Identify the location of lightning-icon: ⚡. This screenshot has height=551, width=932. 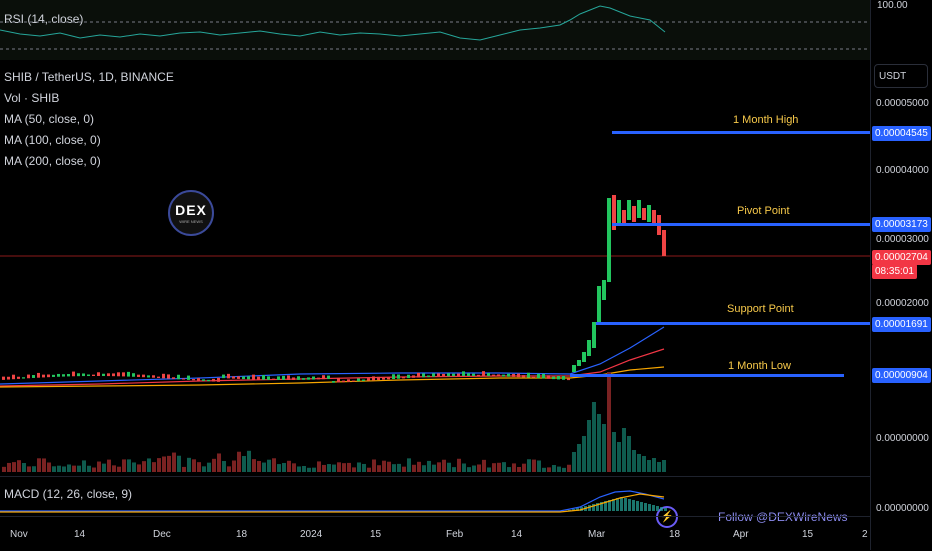
(667, 517).